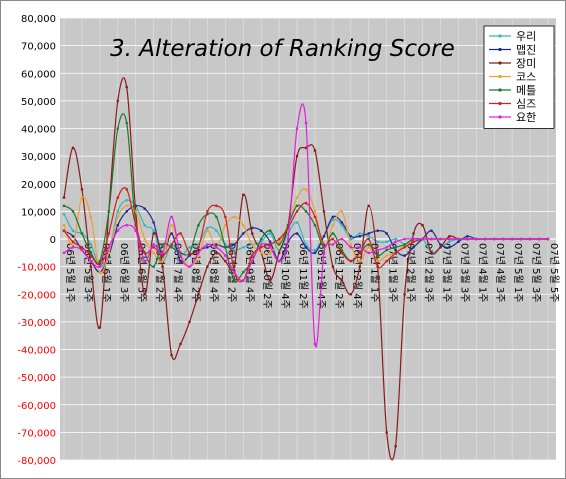  I want to click on y-tick-label: -20,000, so click(36, 295).